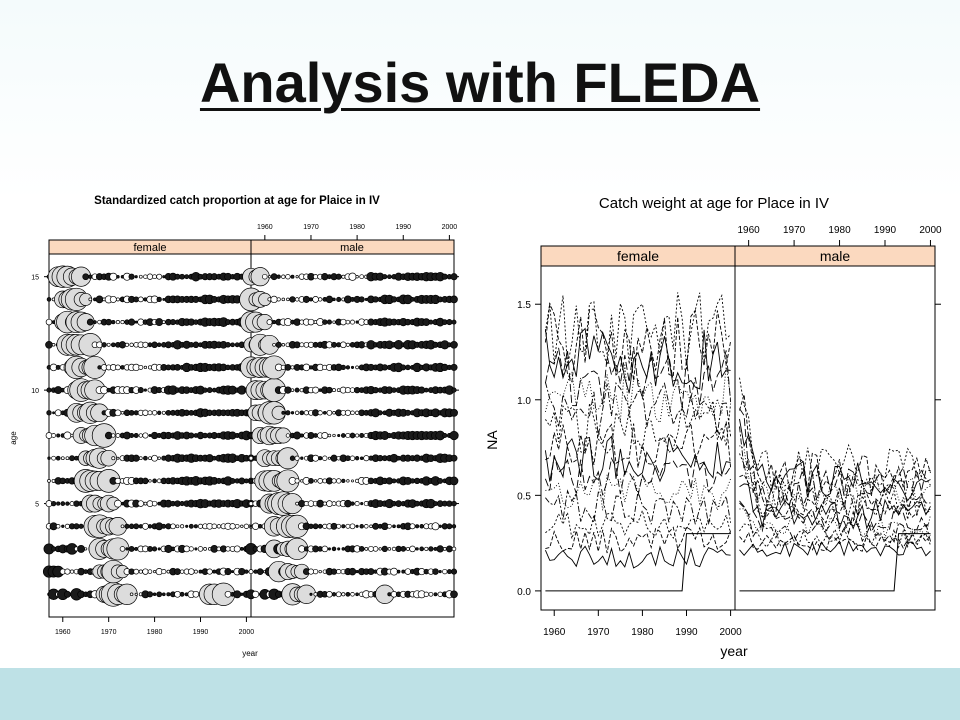  Describe the element at coordinates (13, 438) in the screenshot. I see `y-axis-label: age` at that location.